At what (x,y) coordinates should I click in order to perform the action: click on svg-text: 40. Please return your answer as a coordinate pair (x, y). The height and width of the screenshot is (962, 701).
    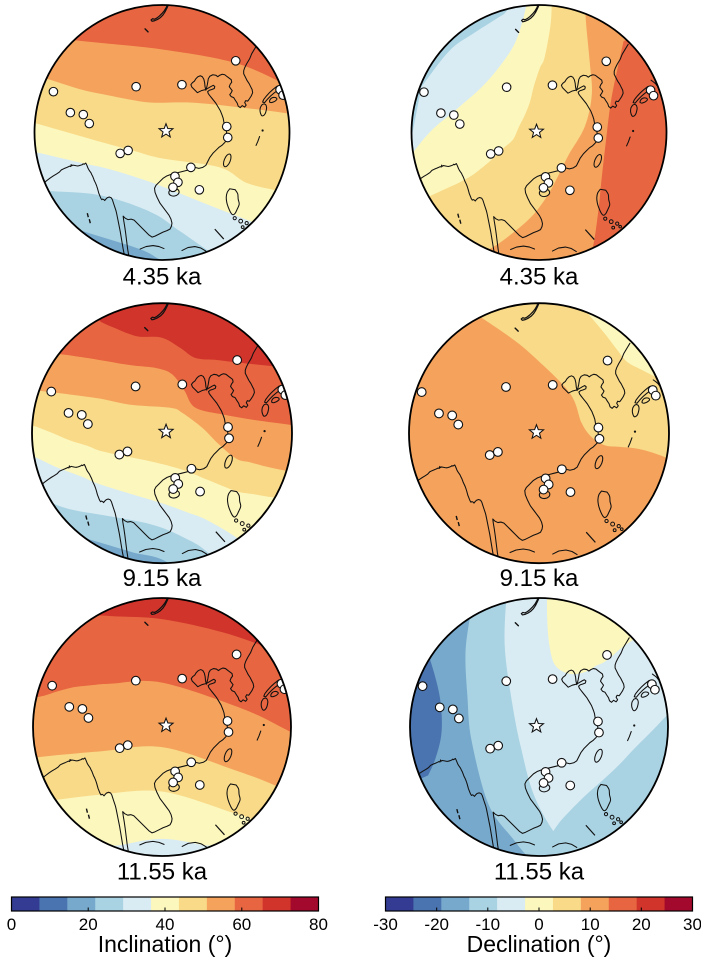
    Looking at the image, I should click on (165, 924).